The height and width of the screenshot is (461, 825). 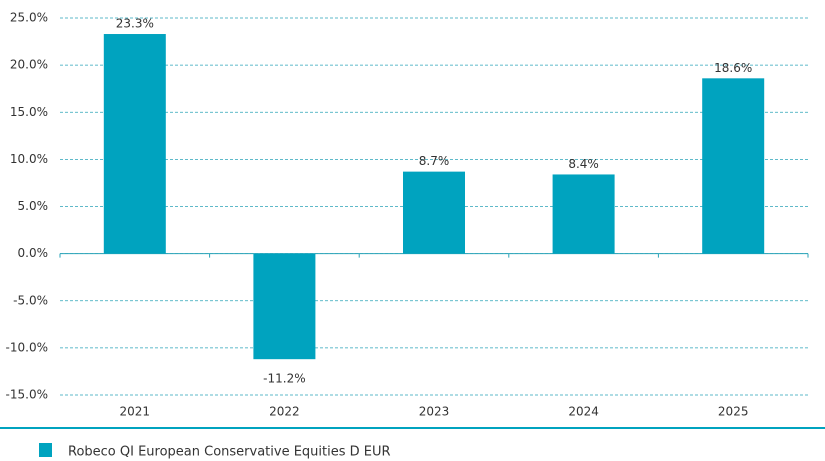 What do you see at coordinates (29, 159) in the screenshot?
I see `y-tick-label: 10.0%` at bounding box center [29, 159].